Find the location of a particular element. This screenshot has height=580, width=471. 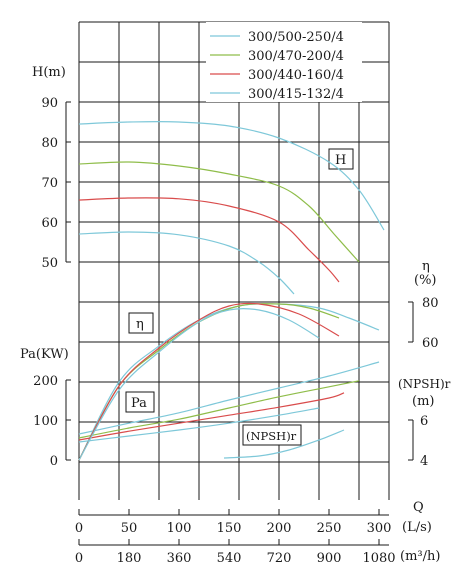

box-label-pa: Pa is located at coordinates (140, 402).